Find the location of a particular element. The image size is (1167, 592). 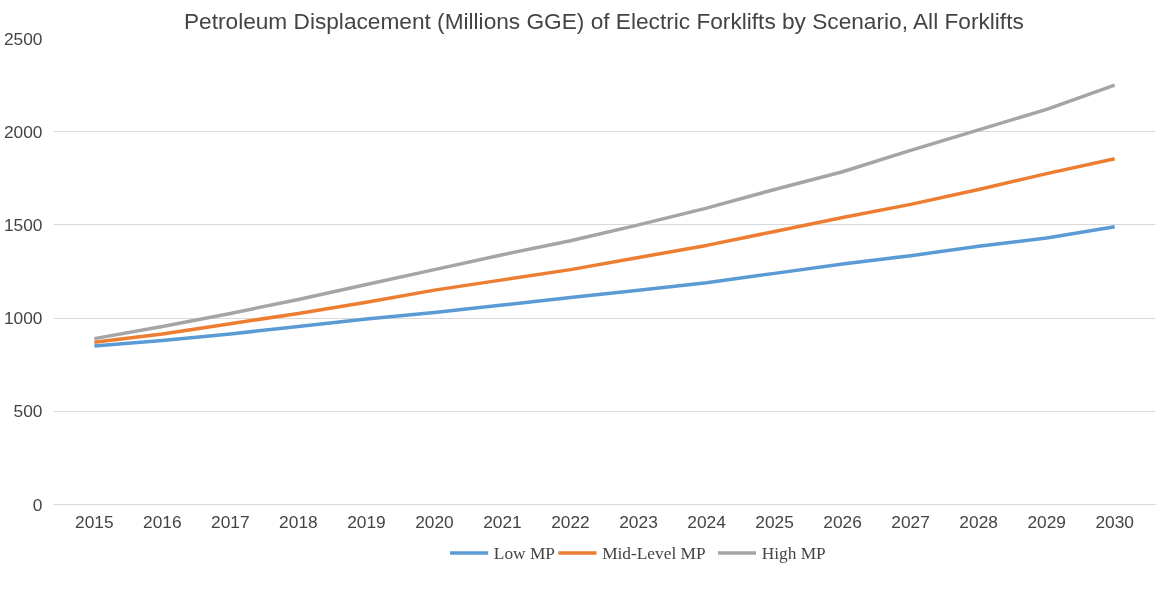

legend-label: High MP is located at coordinates (793, 553).